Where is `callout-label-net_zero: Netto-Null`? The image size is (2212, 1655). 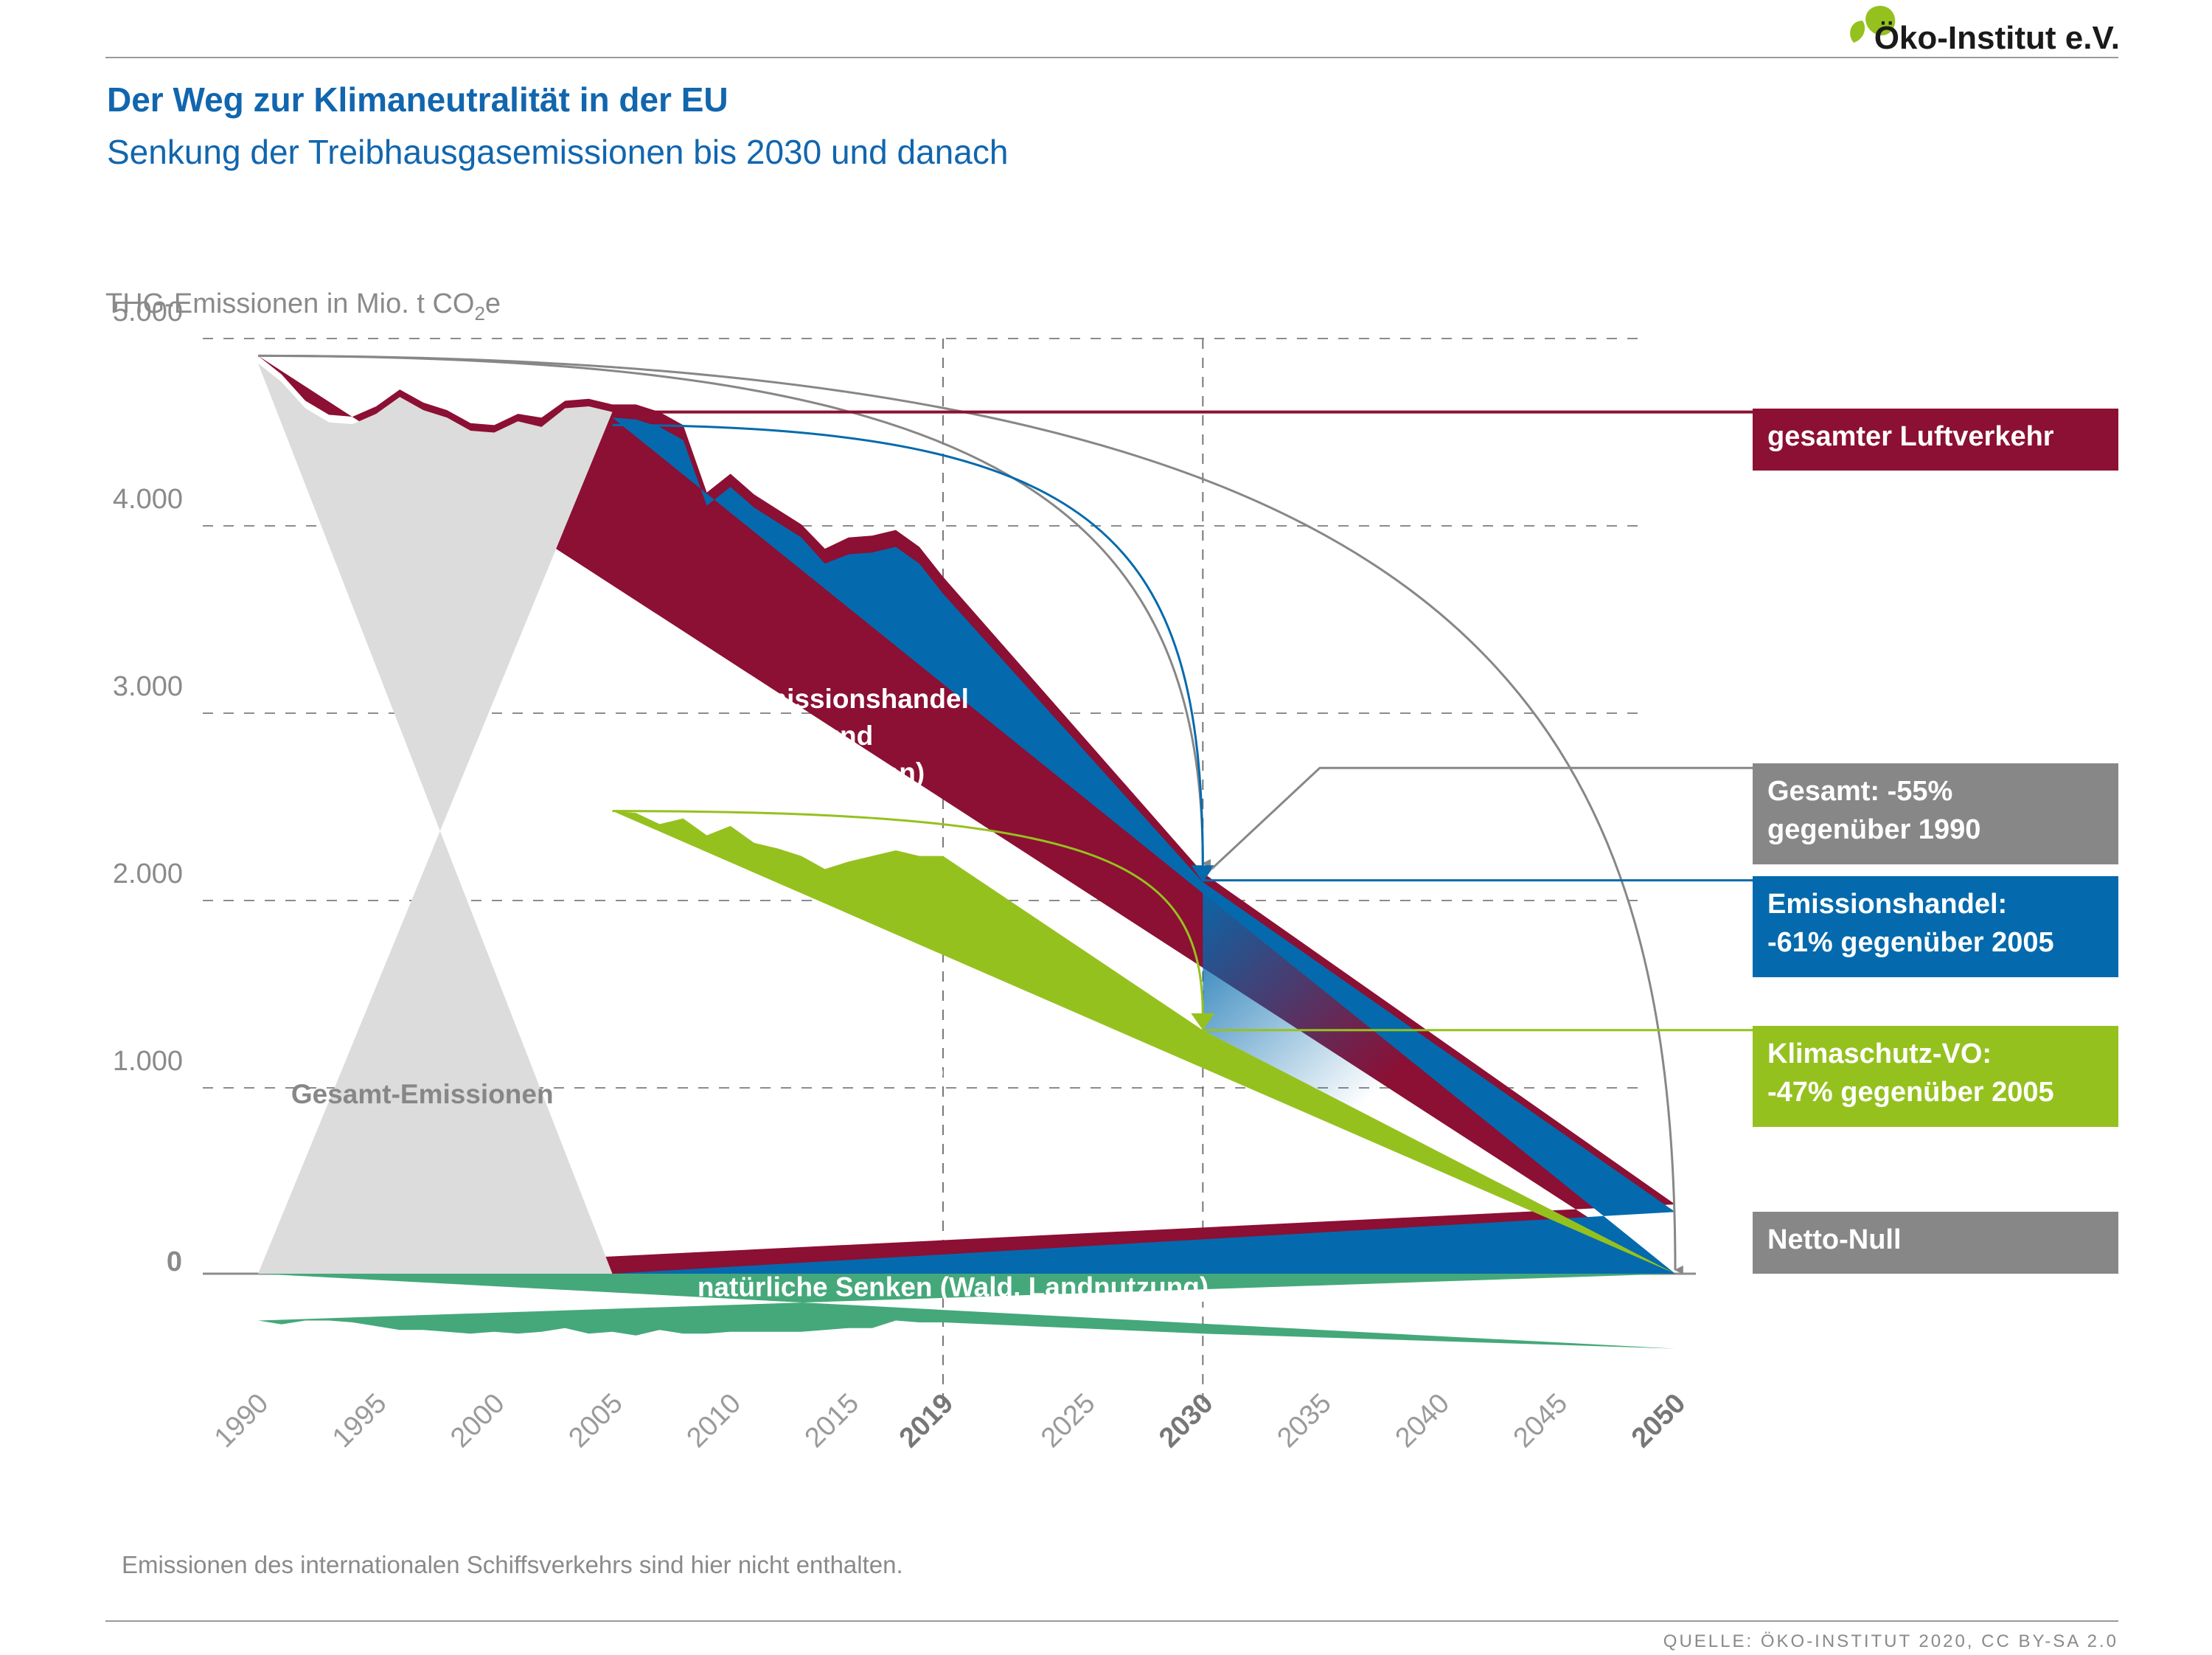 callout-label-net_zero: Netto-Null is located at coordinates (1834, 1239).